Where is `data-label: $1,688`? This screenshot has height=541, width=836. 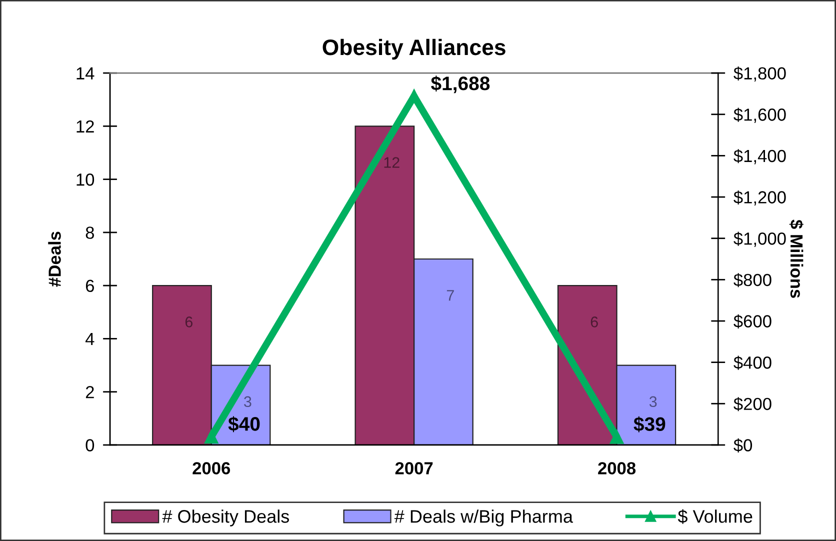 data-label: $1,688 is located at coordinates (460, 85).